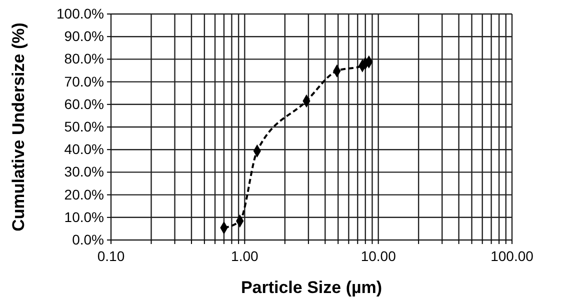 The image size is (578, 299). What do you see at coordinates (84, 81) in the screenshot?
I see `y-tick-label: 70.0%` at bounding box center [84, 81].